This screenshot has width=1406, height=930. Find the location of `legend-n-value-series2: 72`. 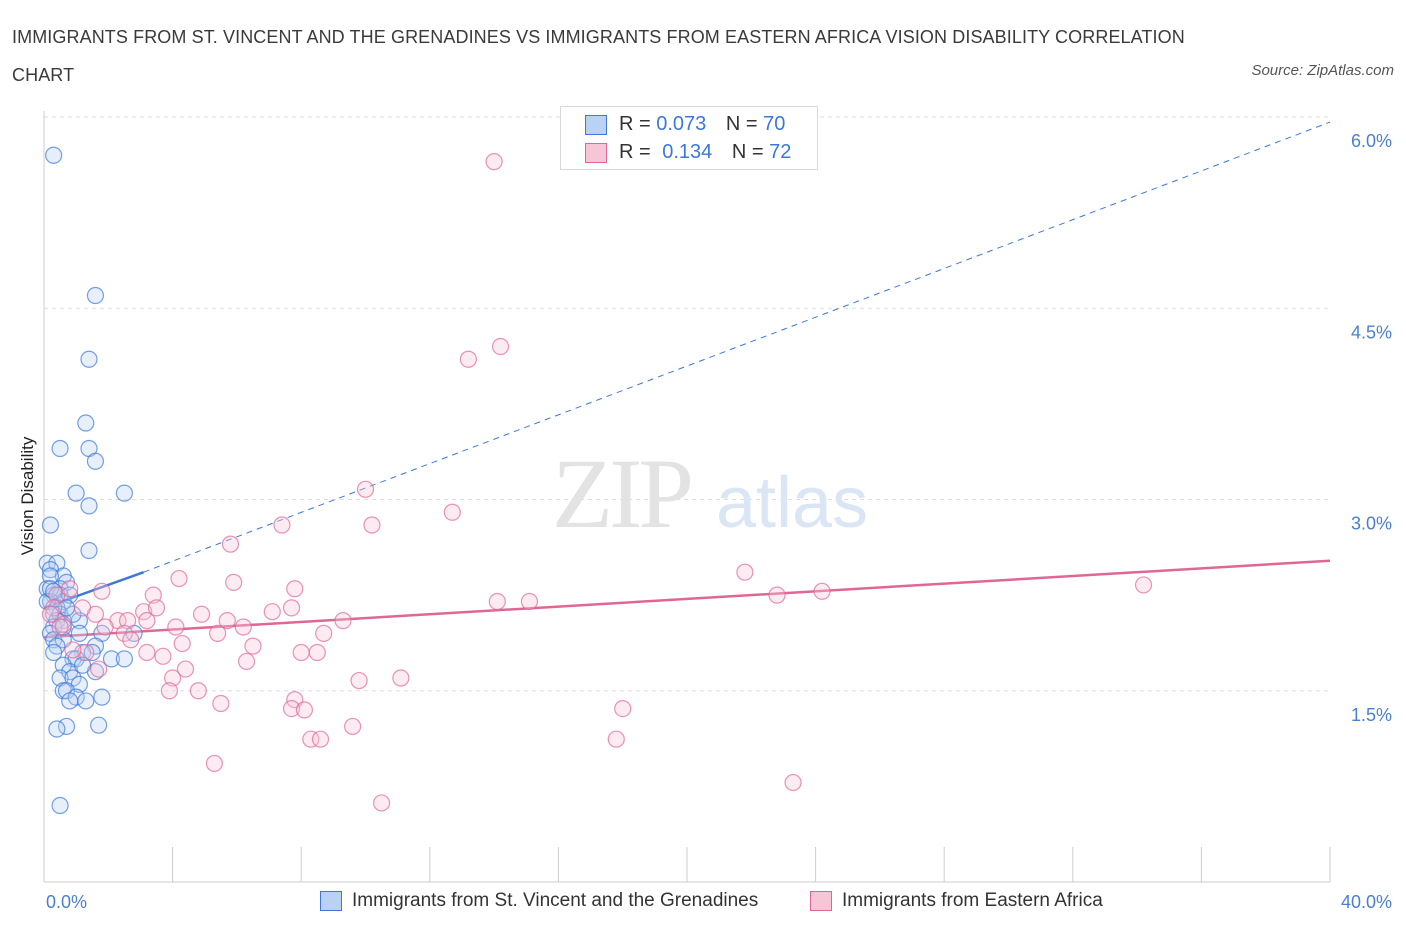

legend-n-value-series2: 72 is located at coordinates (780, 152).